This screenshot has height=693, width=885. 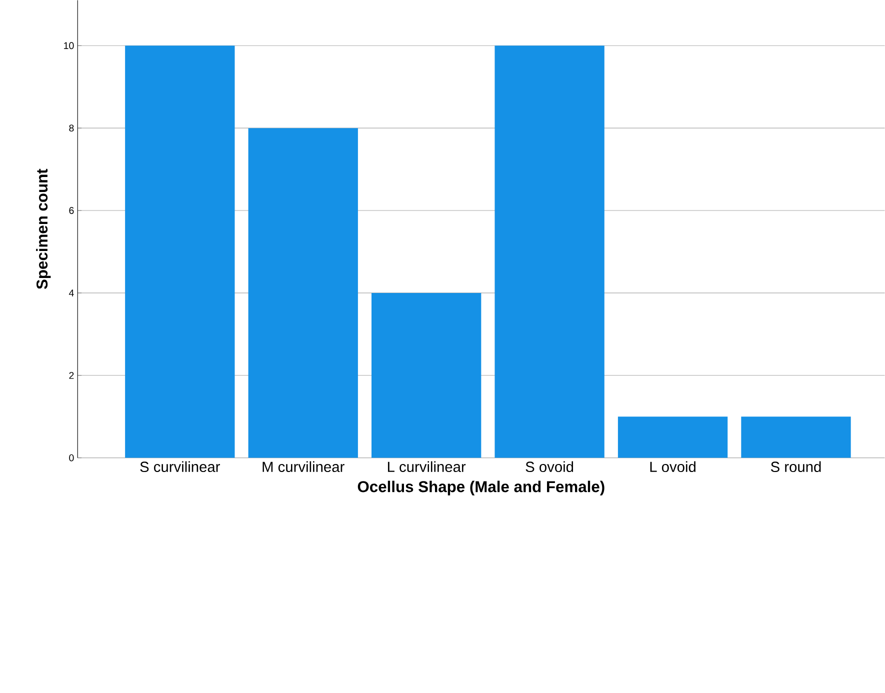 I want to click on x-axis-title: Ocellus Shape (Male and Female), so click(x=481, y=488).